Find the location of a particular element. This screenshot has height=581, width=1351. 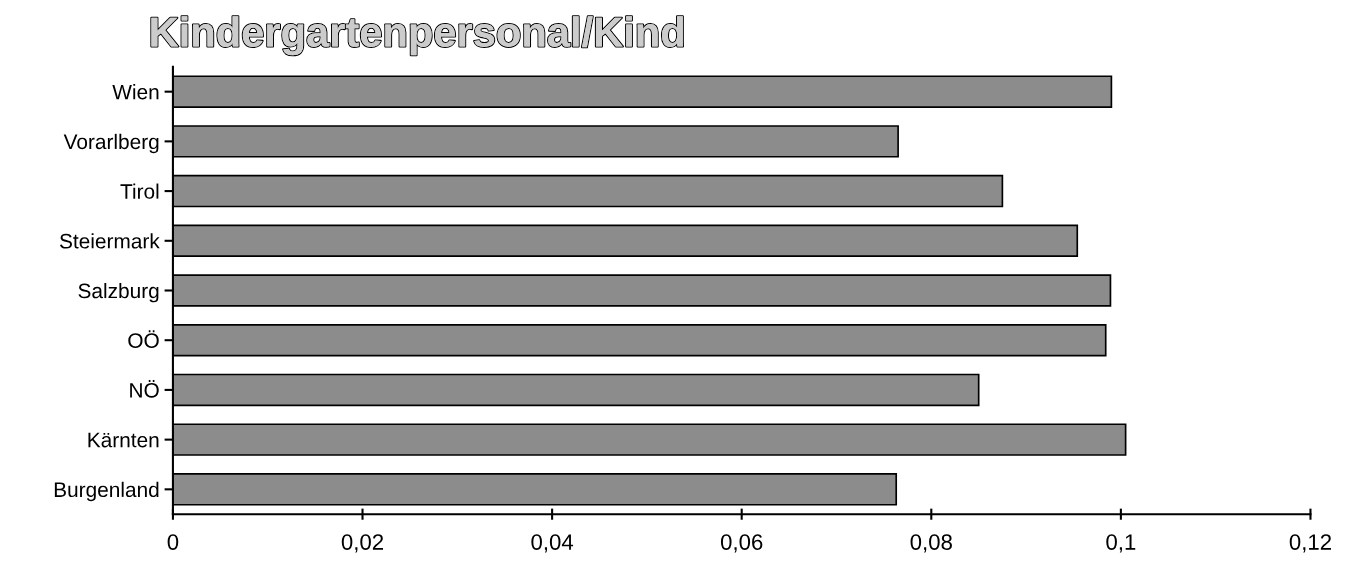

chart-title: Kindergartenpersonal/Kind is located at coordinates (417, 36).